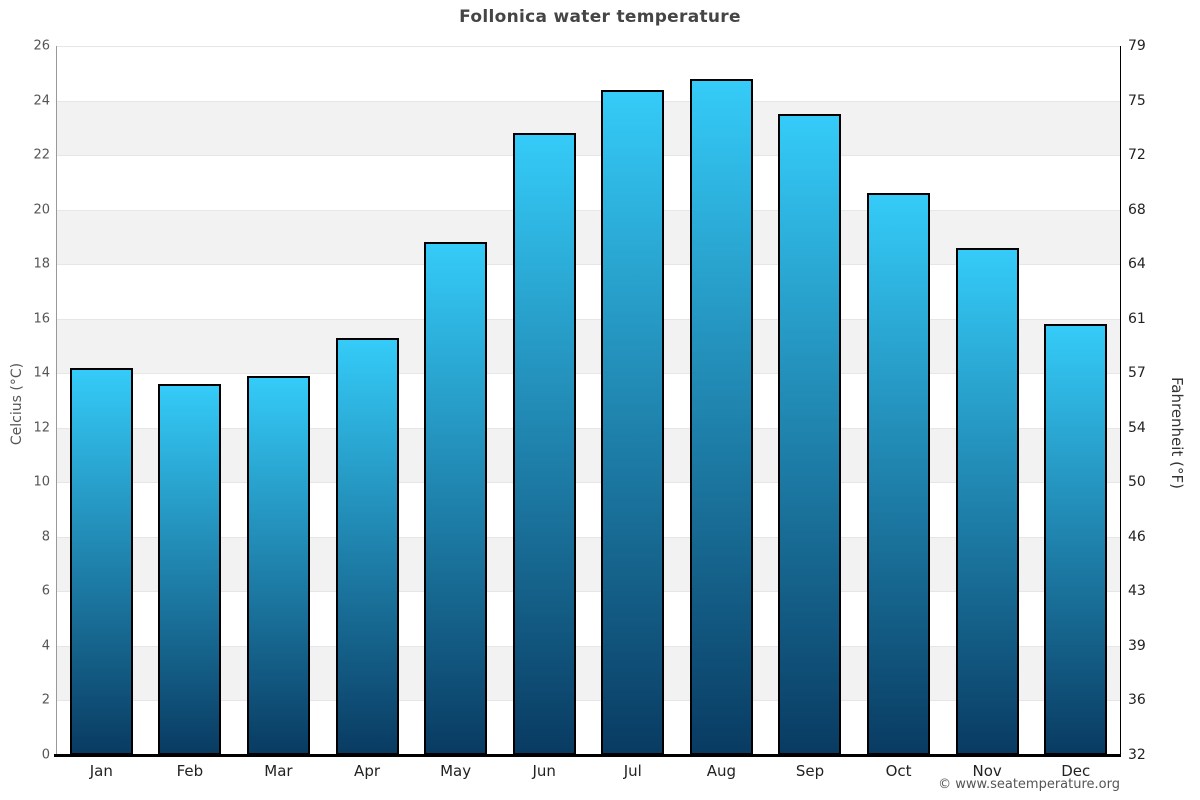 The image size is (1200, 800). What do you see at coordinates (1076, 771) in the screenshot?
I see `x-axis-tick-dec: Dec` at bounding box center [1076, 771].